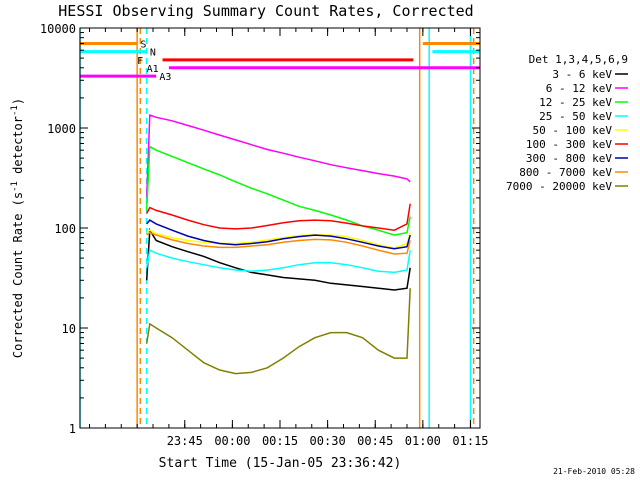 The width and height of the screenshot is (640, 480). Describe the element at coordinates (61, 129) in the screenshot. I see `y-tick-label-4: 1000` at that location.